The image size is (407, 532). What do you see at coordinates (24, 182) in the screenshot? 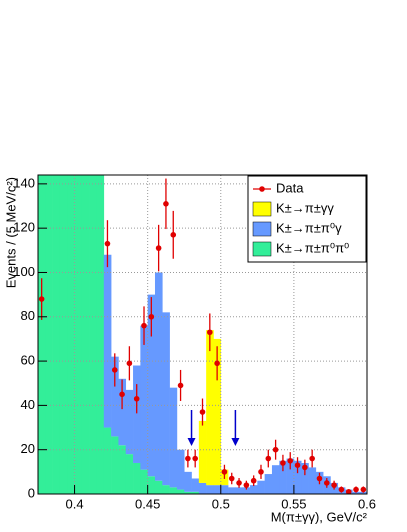
I see `y-tick-label: 140` at bounding box center [24, 182].